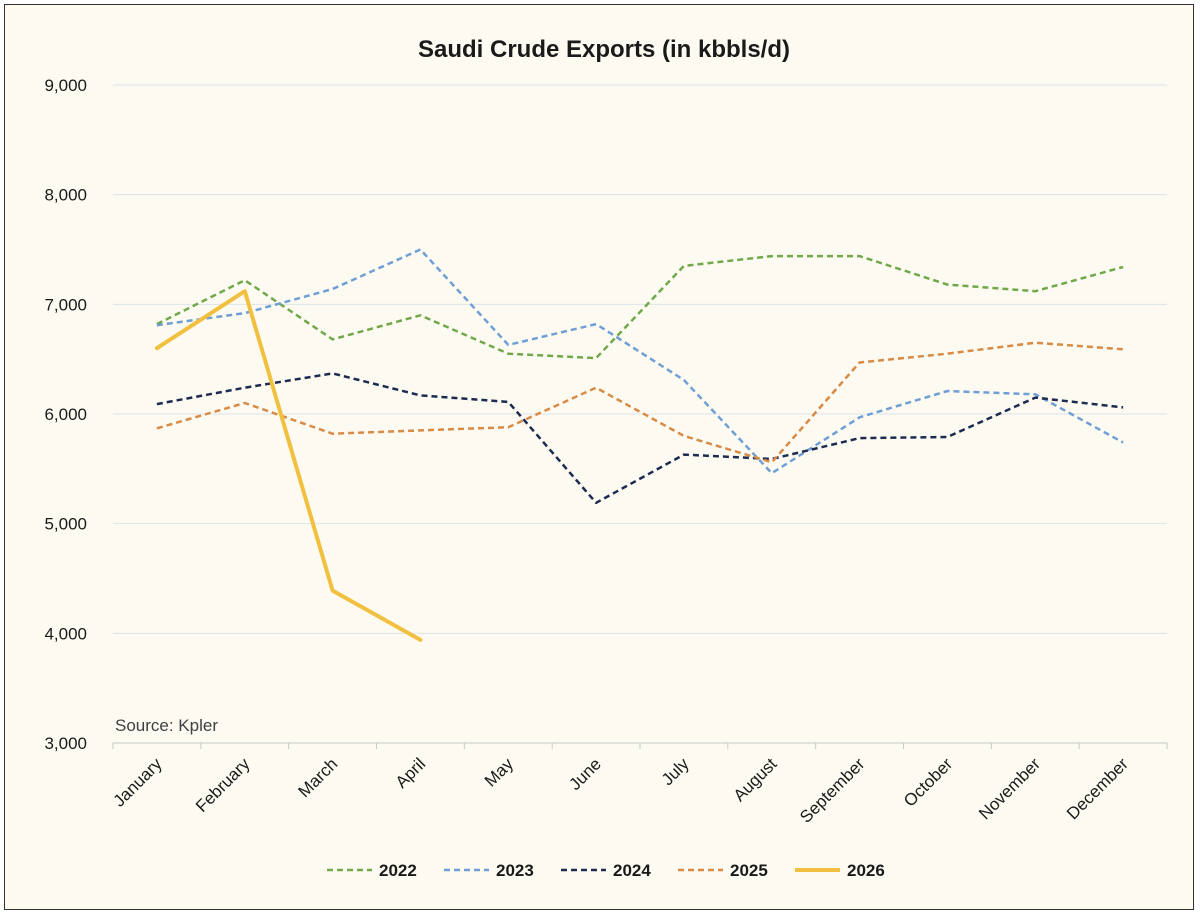  I want to click on x-tick-label: December, so click(1097, 788).